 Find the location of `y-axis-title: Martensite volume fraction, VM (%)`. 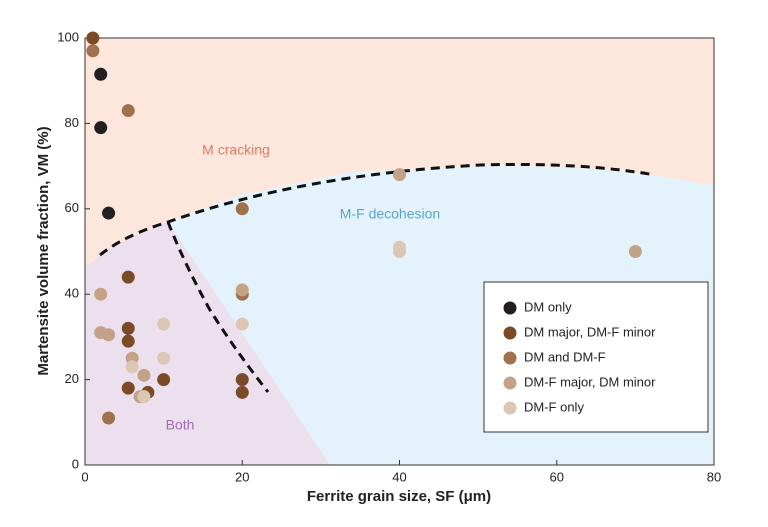

y-axis-title: Martensite volume fraction, VM (%) is located at coordinates (43, 250).